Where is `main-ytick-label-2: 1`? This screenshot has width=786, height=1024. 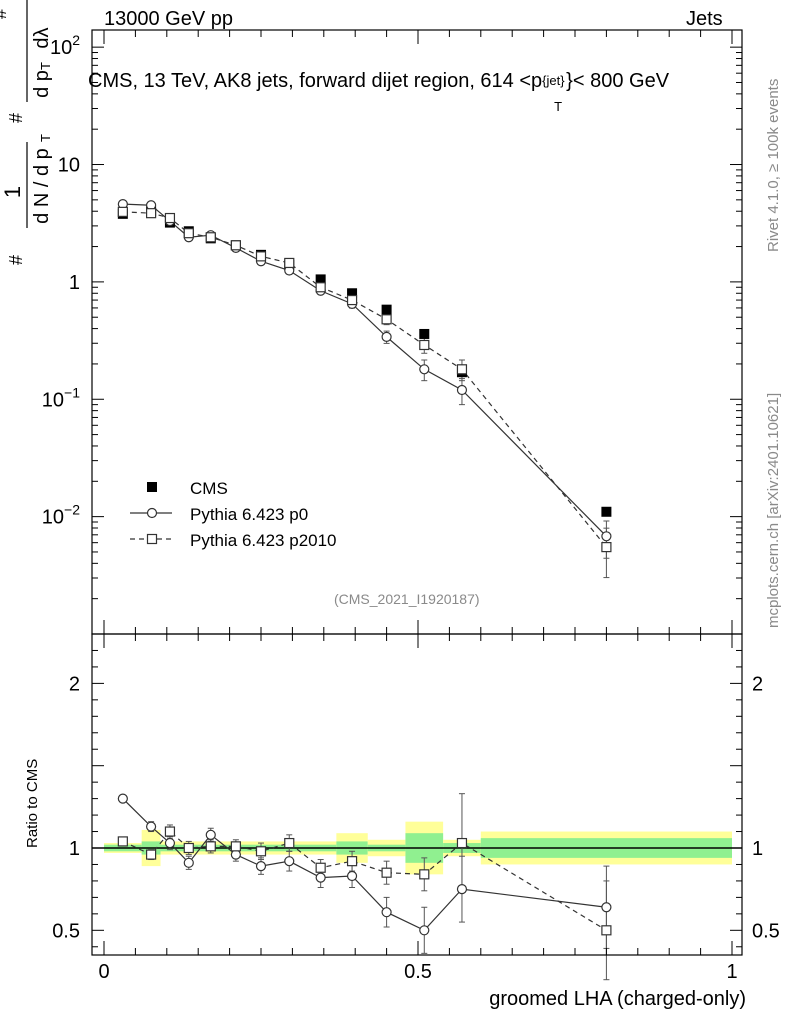
main-ytick-label-2: 1 is located at coordinates (74, 283).